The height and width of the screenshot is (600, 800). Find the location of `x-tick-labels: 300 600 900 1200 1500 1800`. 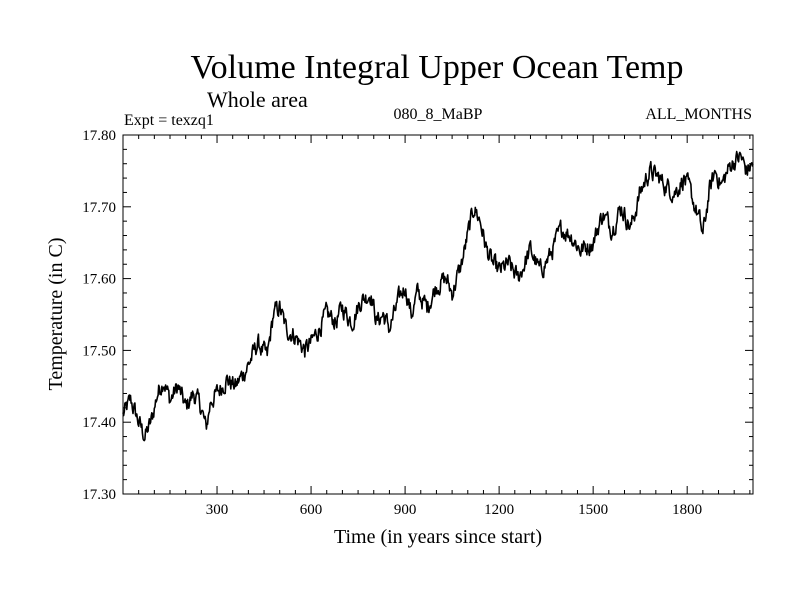

x-tick-labels: 300 600 900 1200 1500 1800 is located at coordinates (454, 510).